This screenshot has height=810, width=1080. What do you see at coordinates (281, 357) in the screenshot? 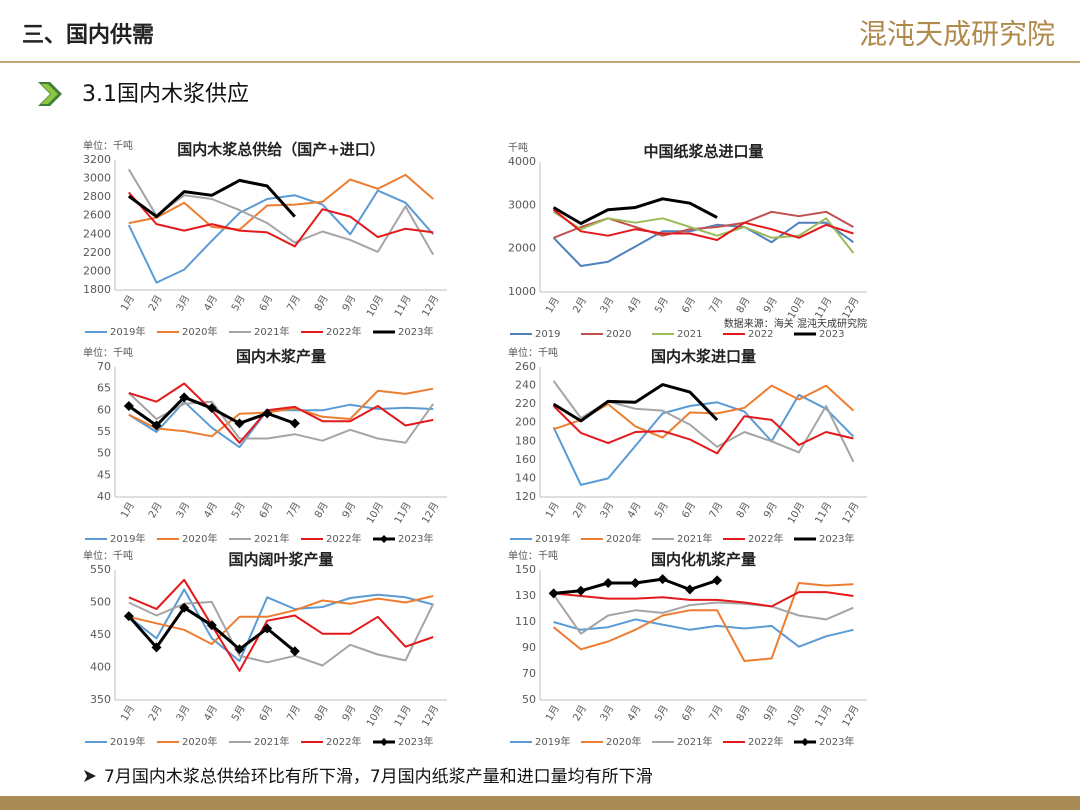
I see `chart-title: 国内木浆产量` at bounding box center [281, 357].